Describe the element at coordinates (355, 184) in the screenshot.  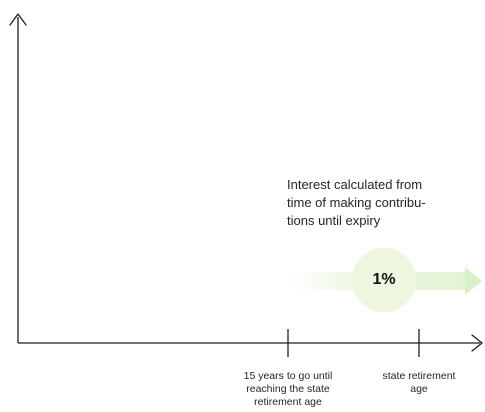
I see `annotation-line-1: Interest calculated from` at that location.